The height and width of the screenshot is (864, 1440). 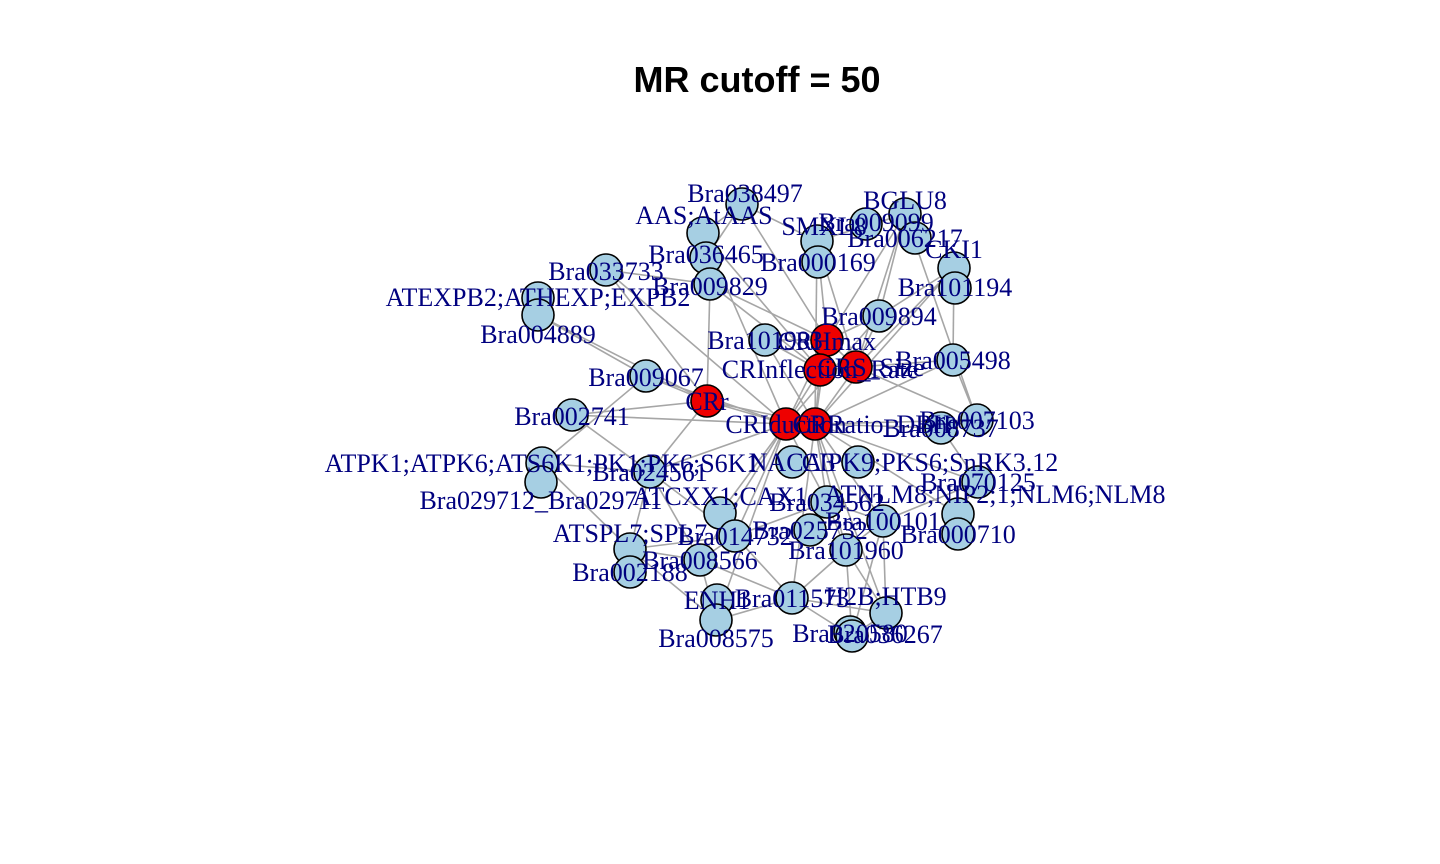 I want to click on node-label-Bra036465: Bra036465, so click(x=706, y=254).